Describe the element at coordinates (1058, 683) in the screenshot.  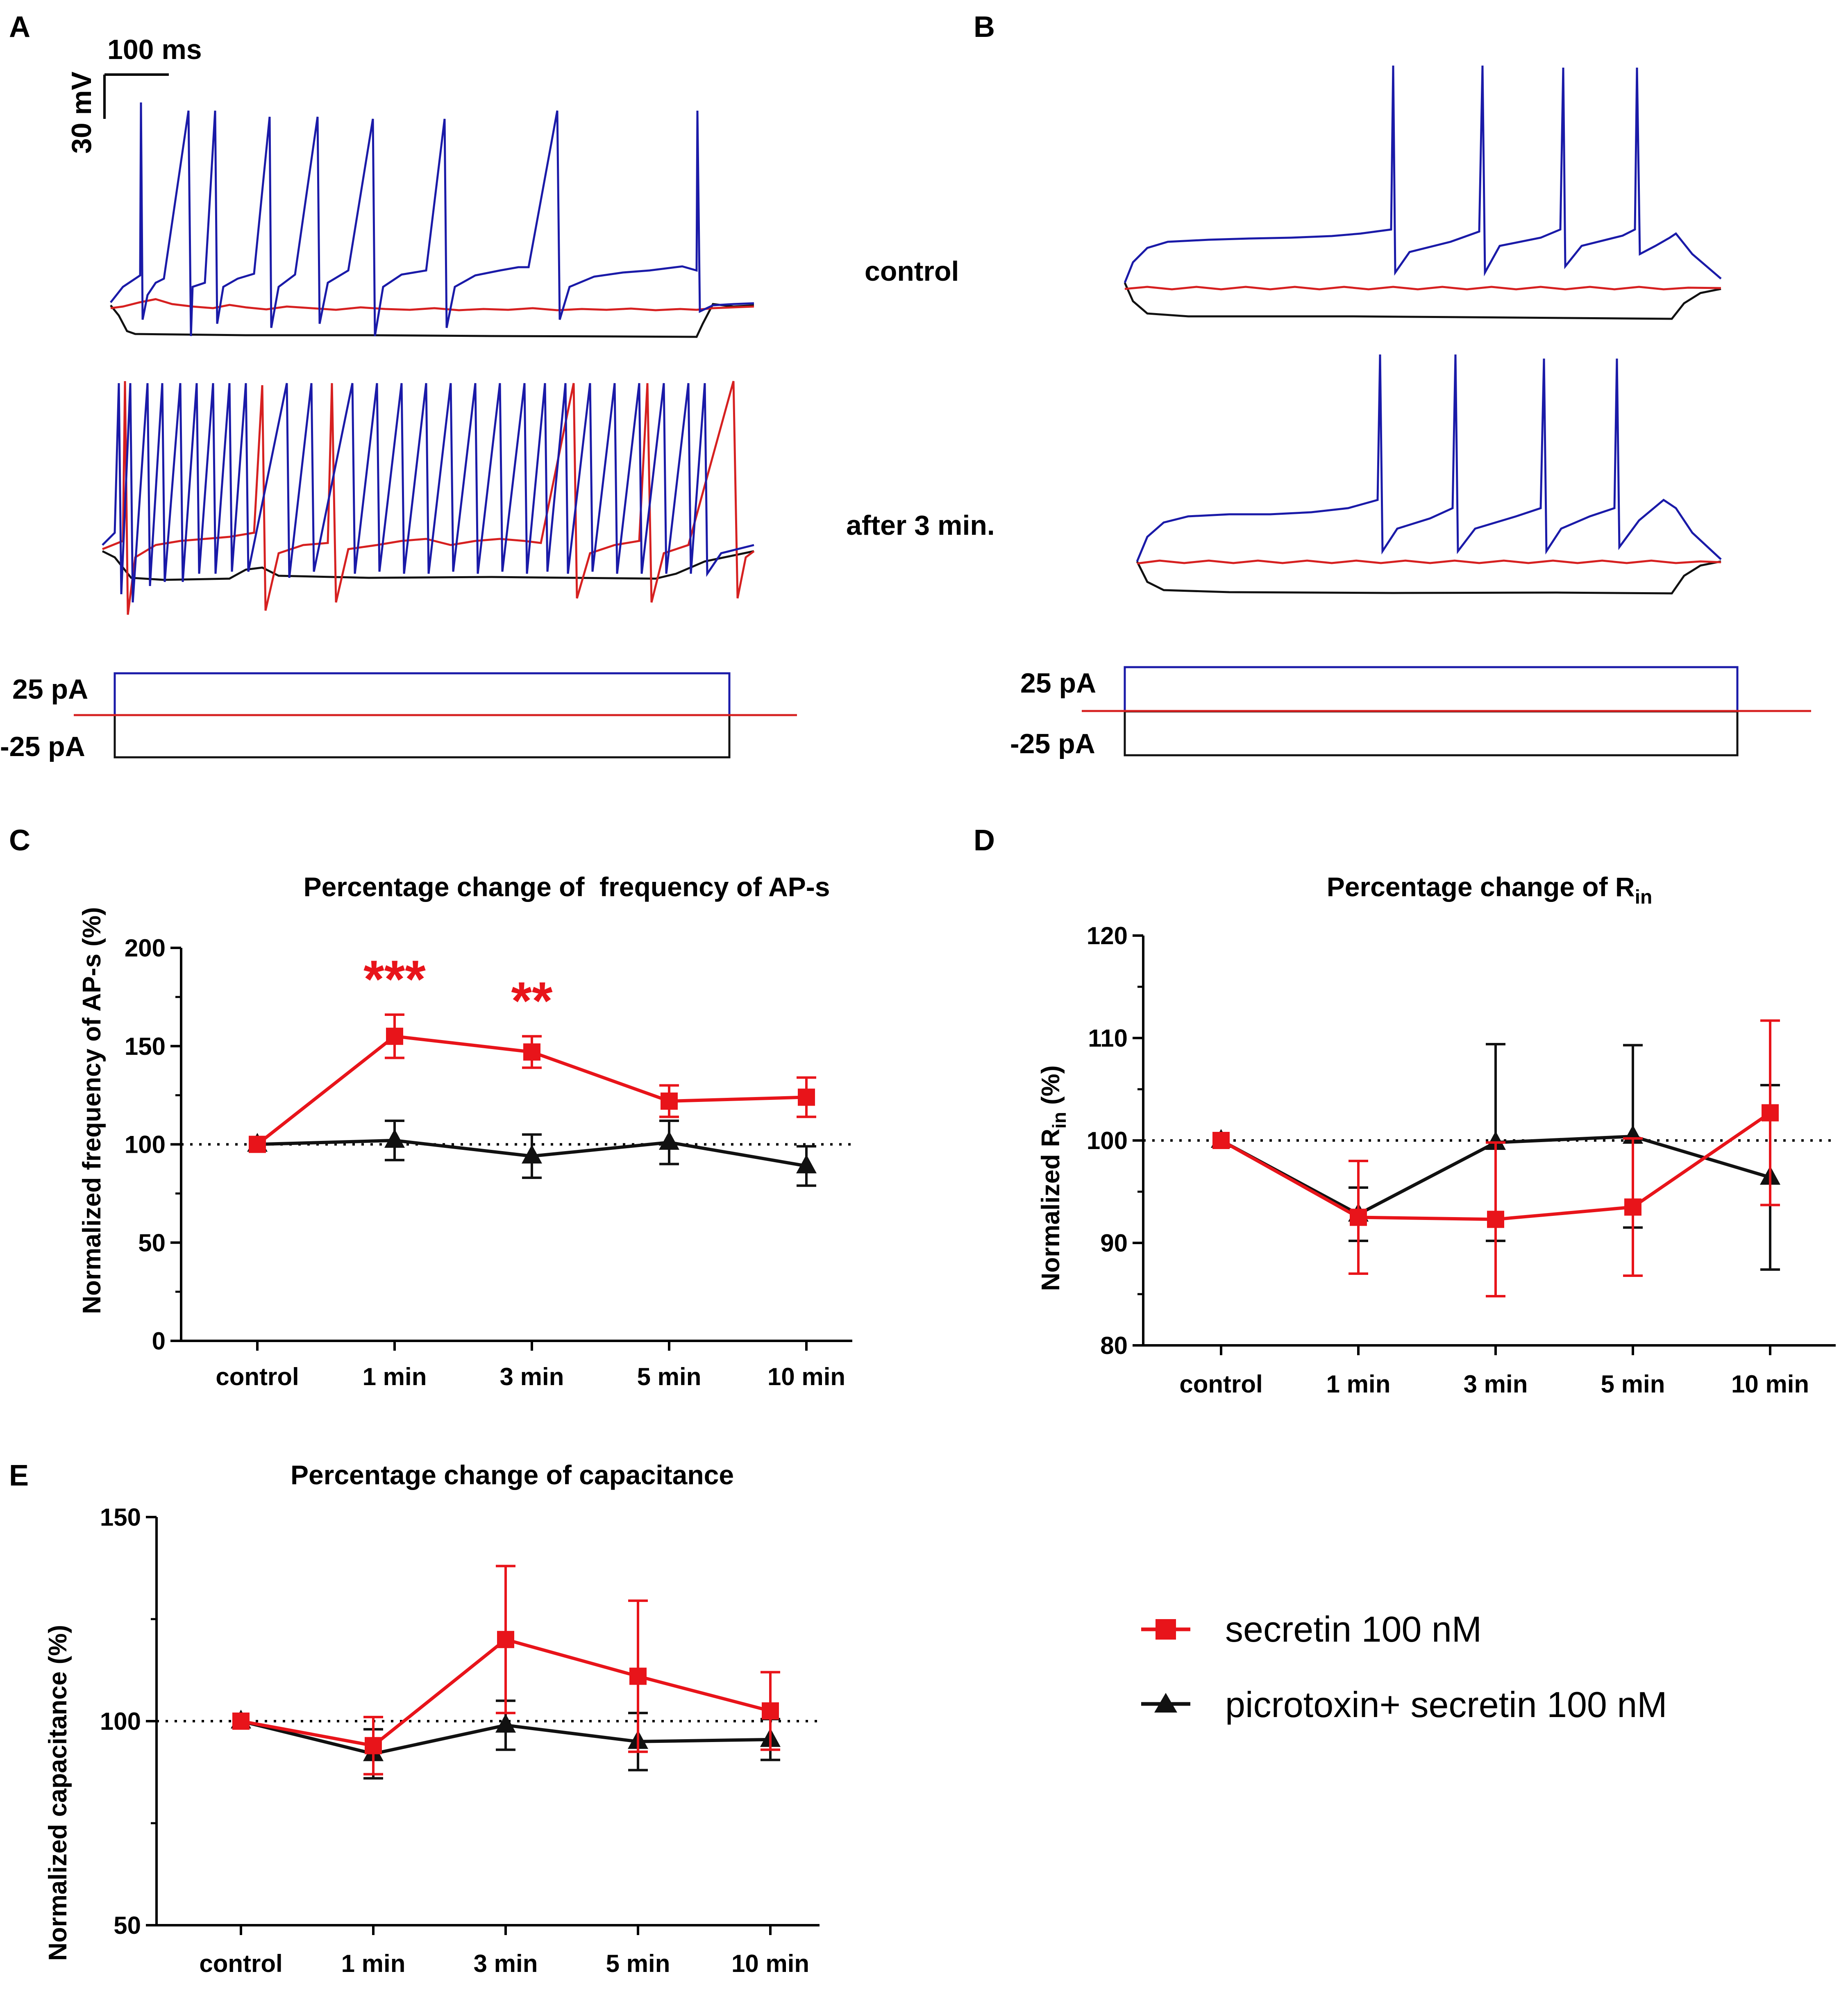
I see `stim-pos-label-b: 25 pA` at that location.